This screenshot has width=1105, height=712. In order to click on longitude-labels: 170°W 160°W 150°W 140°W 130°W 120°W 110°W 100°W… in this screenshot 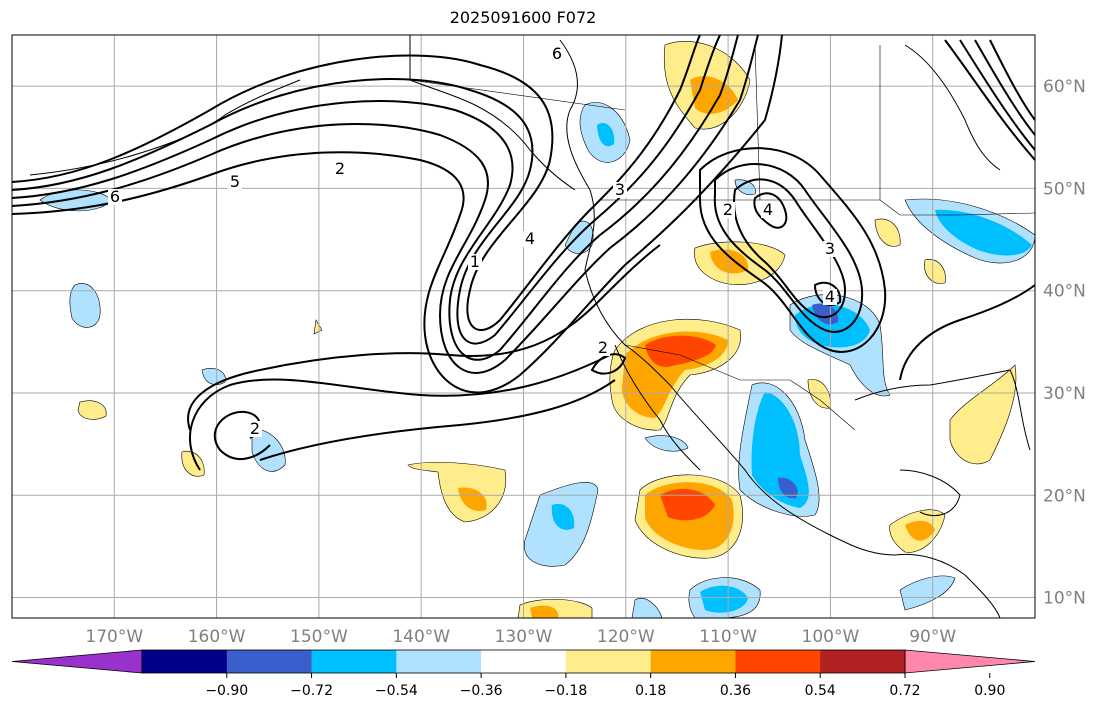, I will do `click(520, 637)`.